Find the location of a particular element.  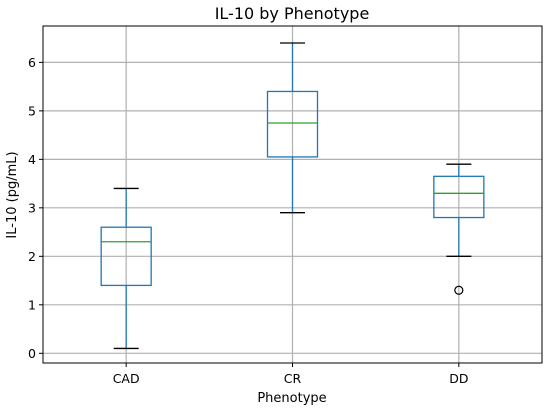

x-axis-label: Phenotype is located at coordinates (291, 398).